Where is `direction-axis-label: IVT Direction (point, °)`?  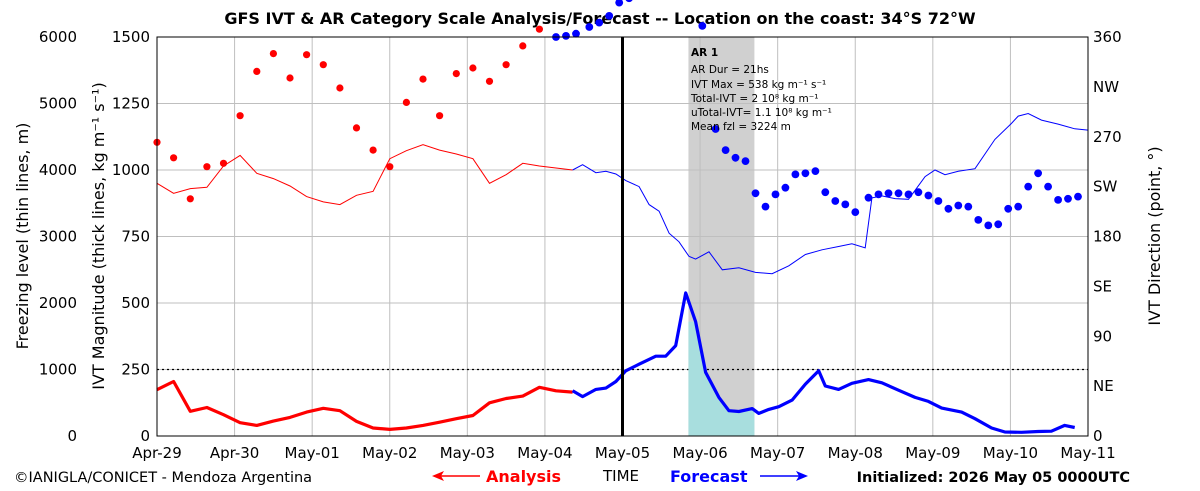 direction-axis-label: IVT Direction (point, °) is located at coordinates (1154, 235).